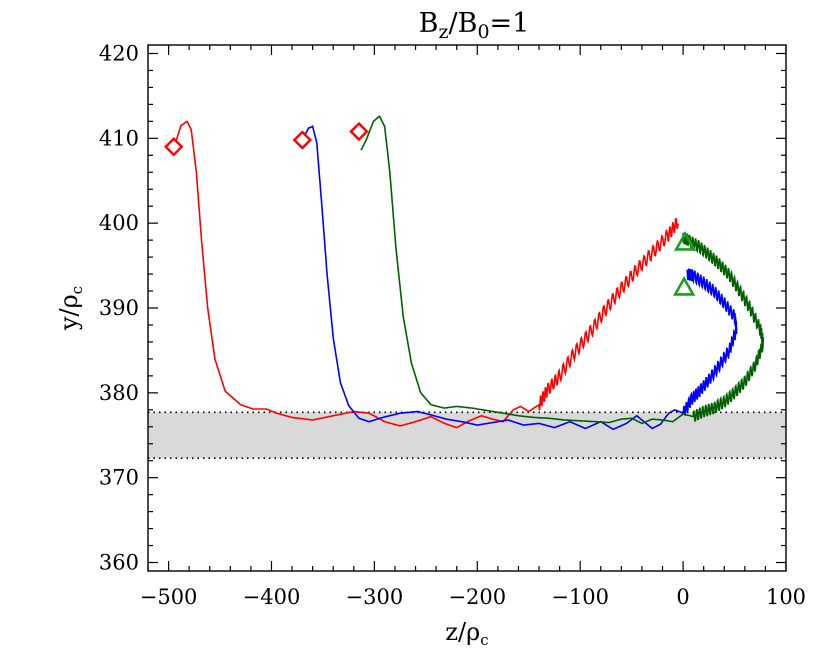 The height and width of the screenshot is (664, 830). Describe the element at coordinates (119, 138) in the screenshot. I see `y-tick-label: 410` at that location.